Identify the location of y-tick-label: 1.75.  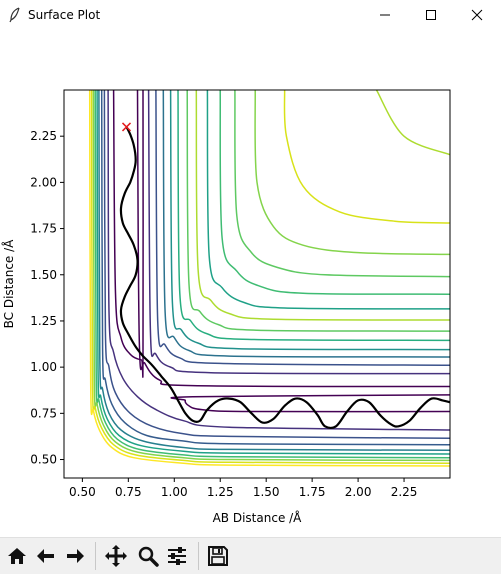
(43, 229).